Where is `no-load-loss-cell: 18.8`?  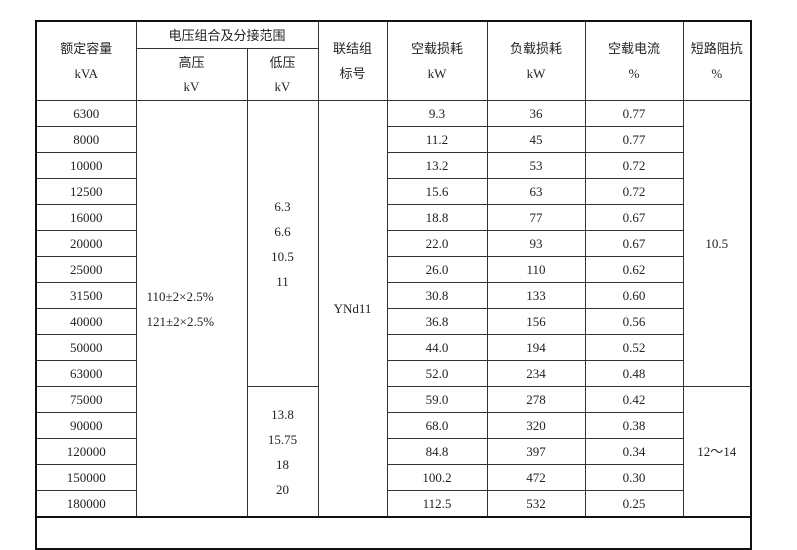 no-load-loss-cell: 18.8 is located at coordinates (437, 217).